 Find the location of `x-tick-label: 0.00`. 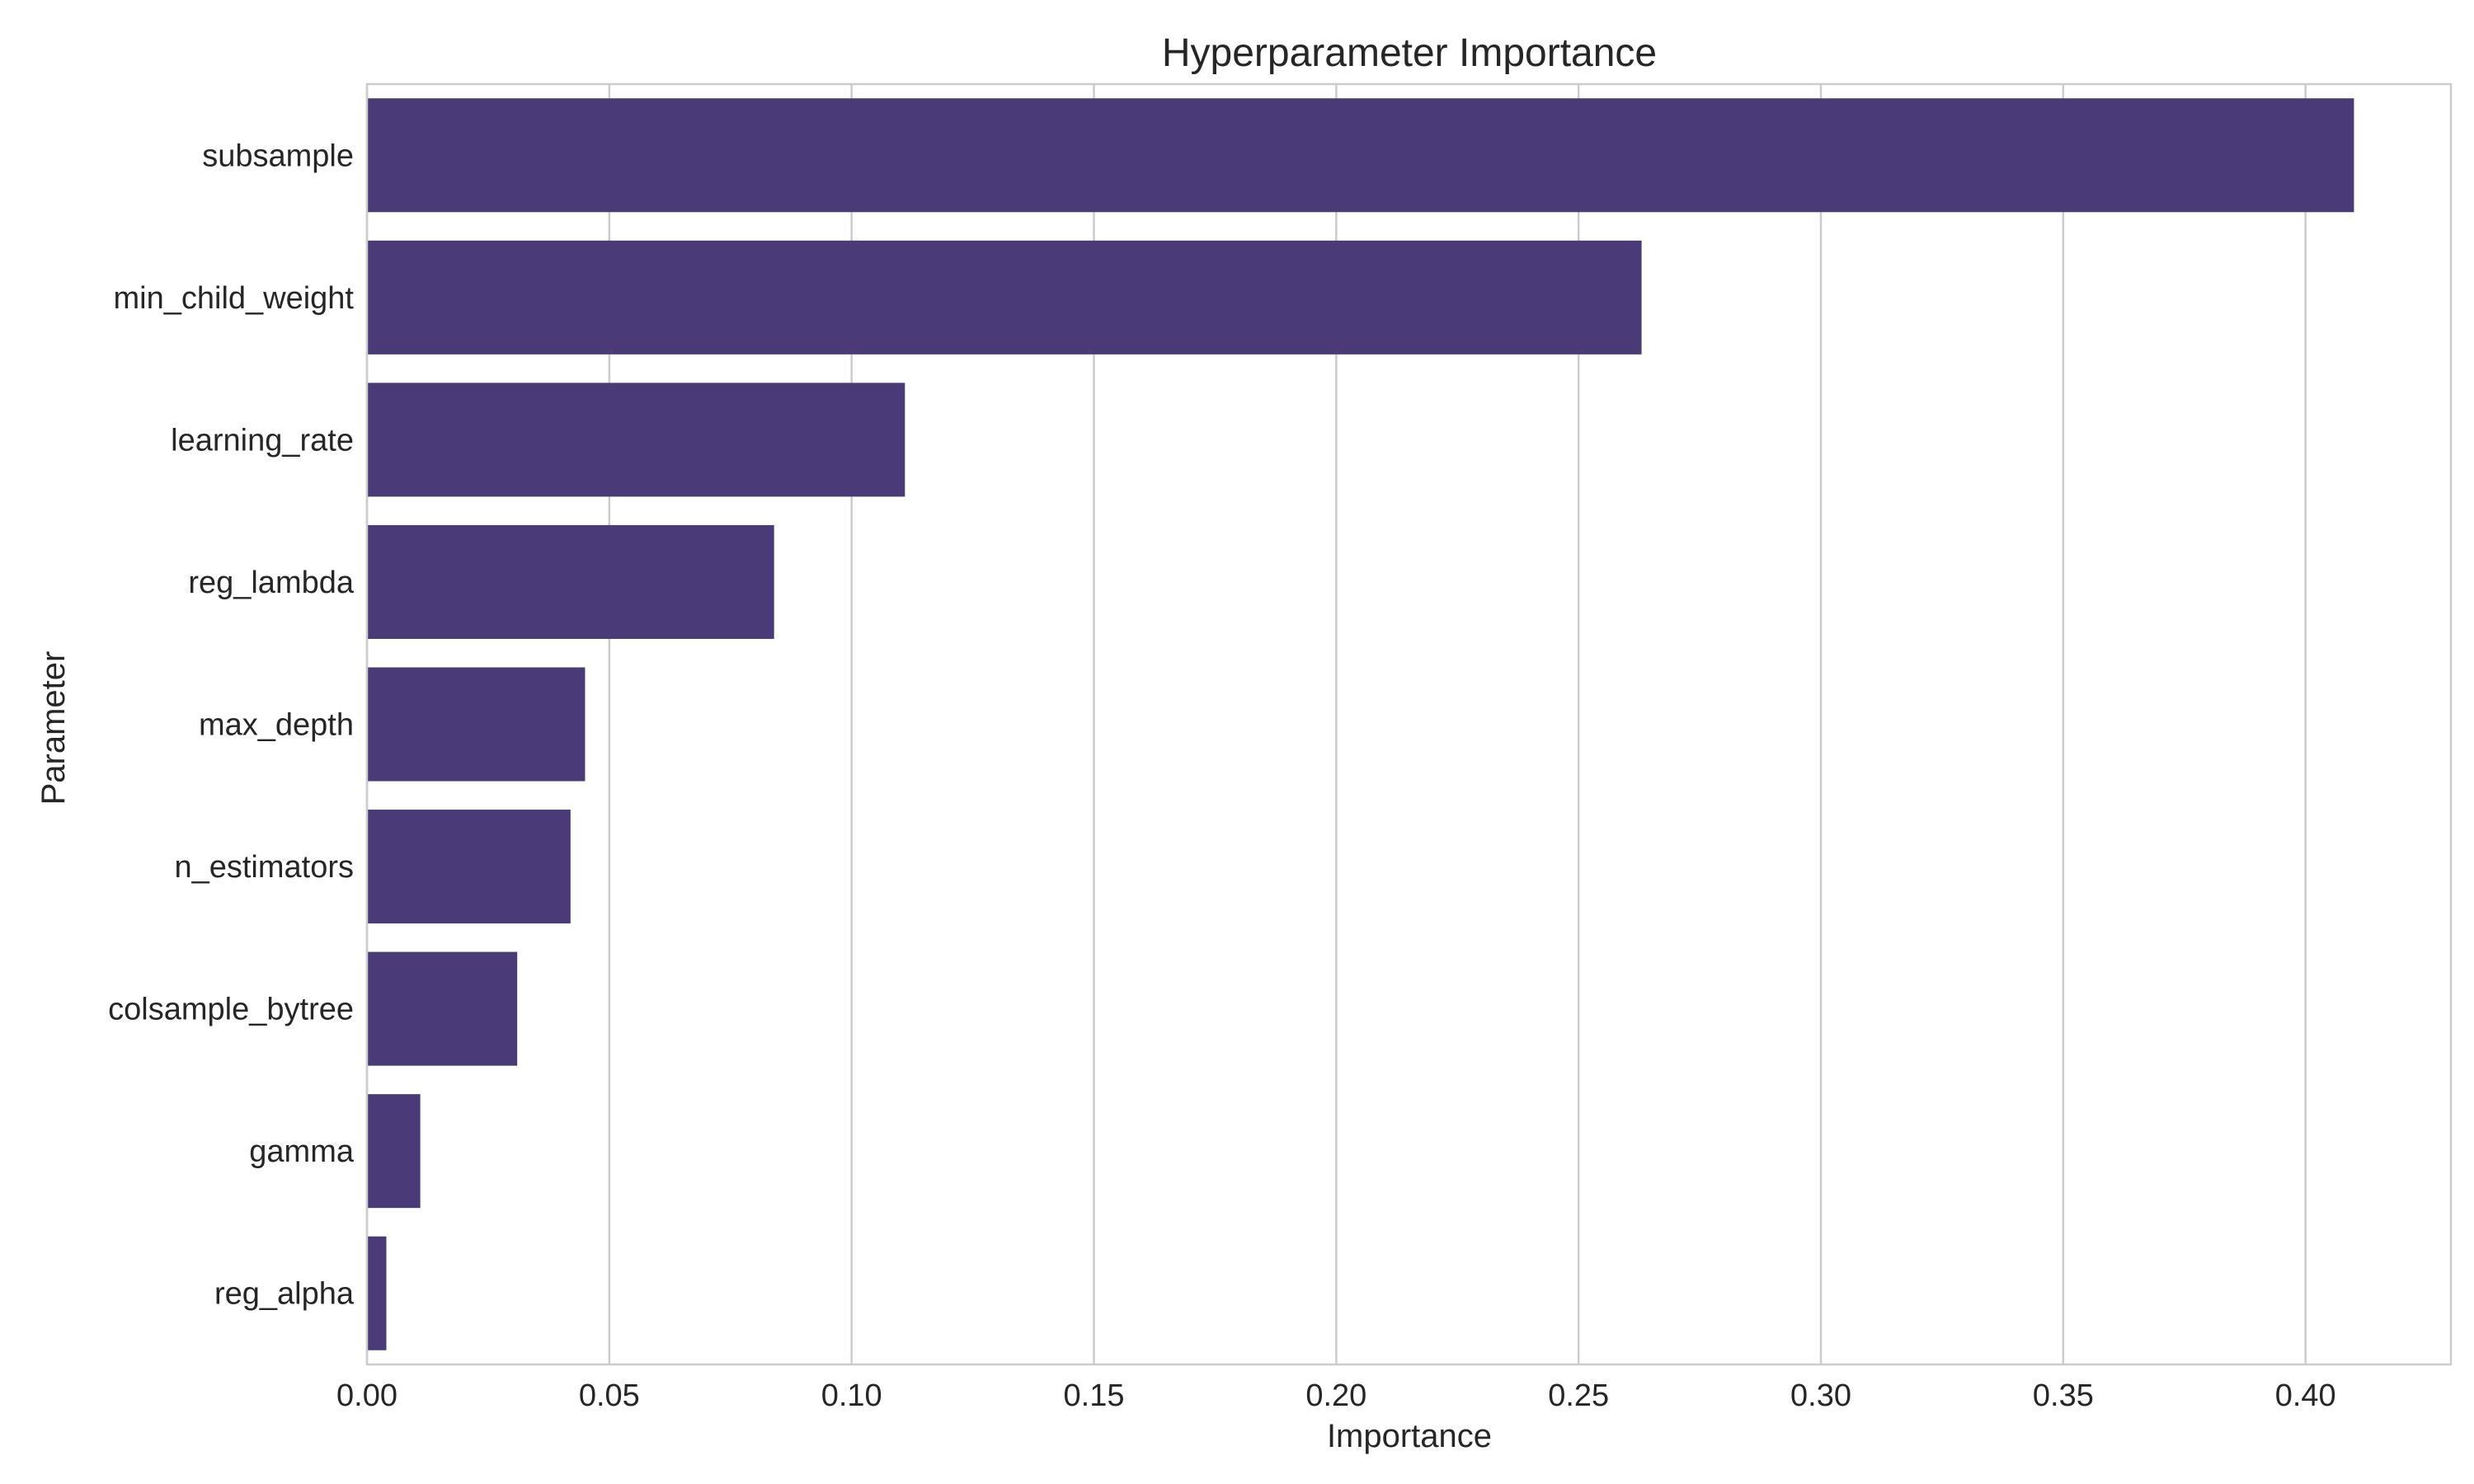

x-tick-label: 0.00 is located at coordinates (366, 1395).